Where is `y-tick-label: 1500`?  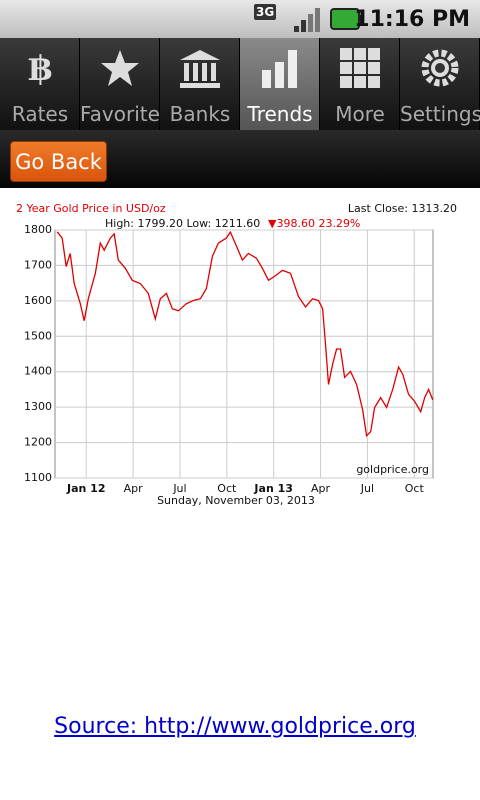
y-tick-label: 1500 is located at coordinates (38, 335).